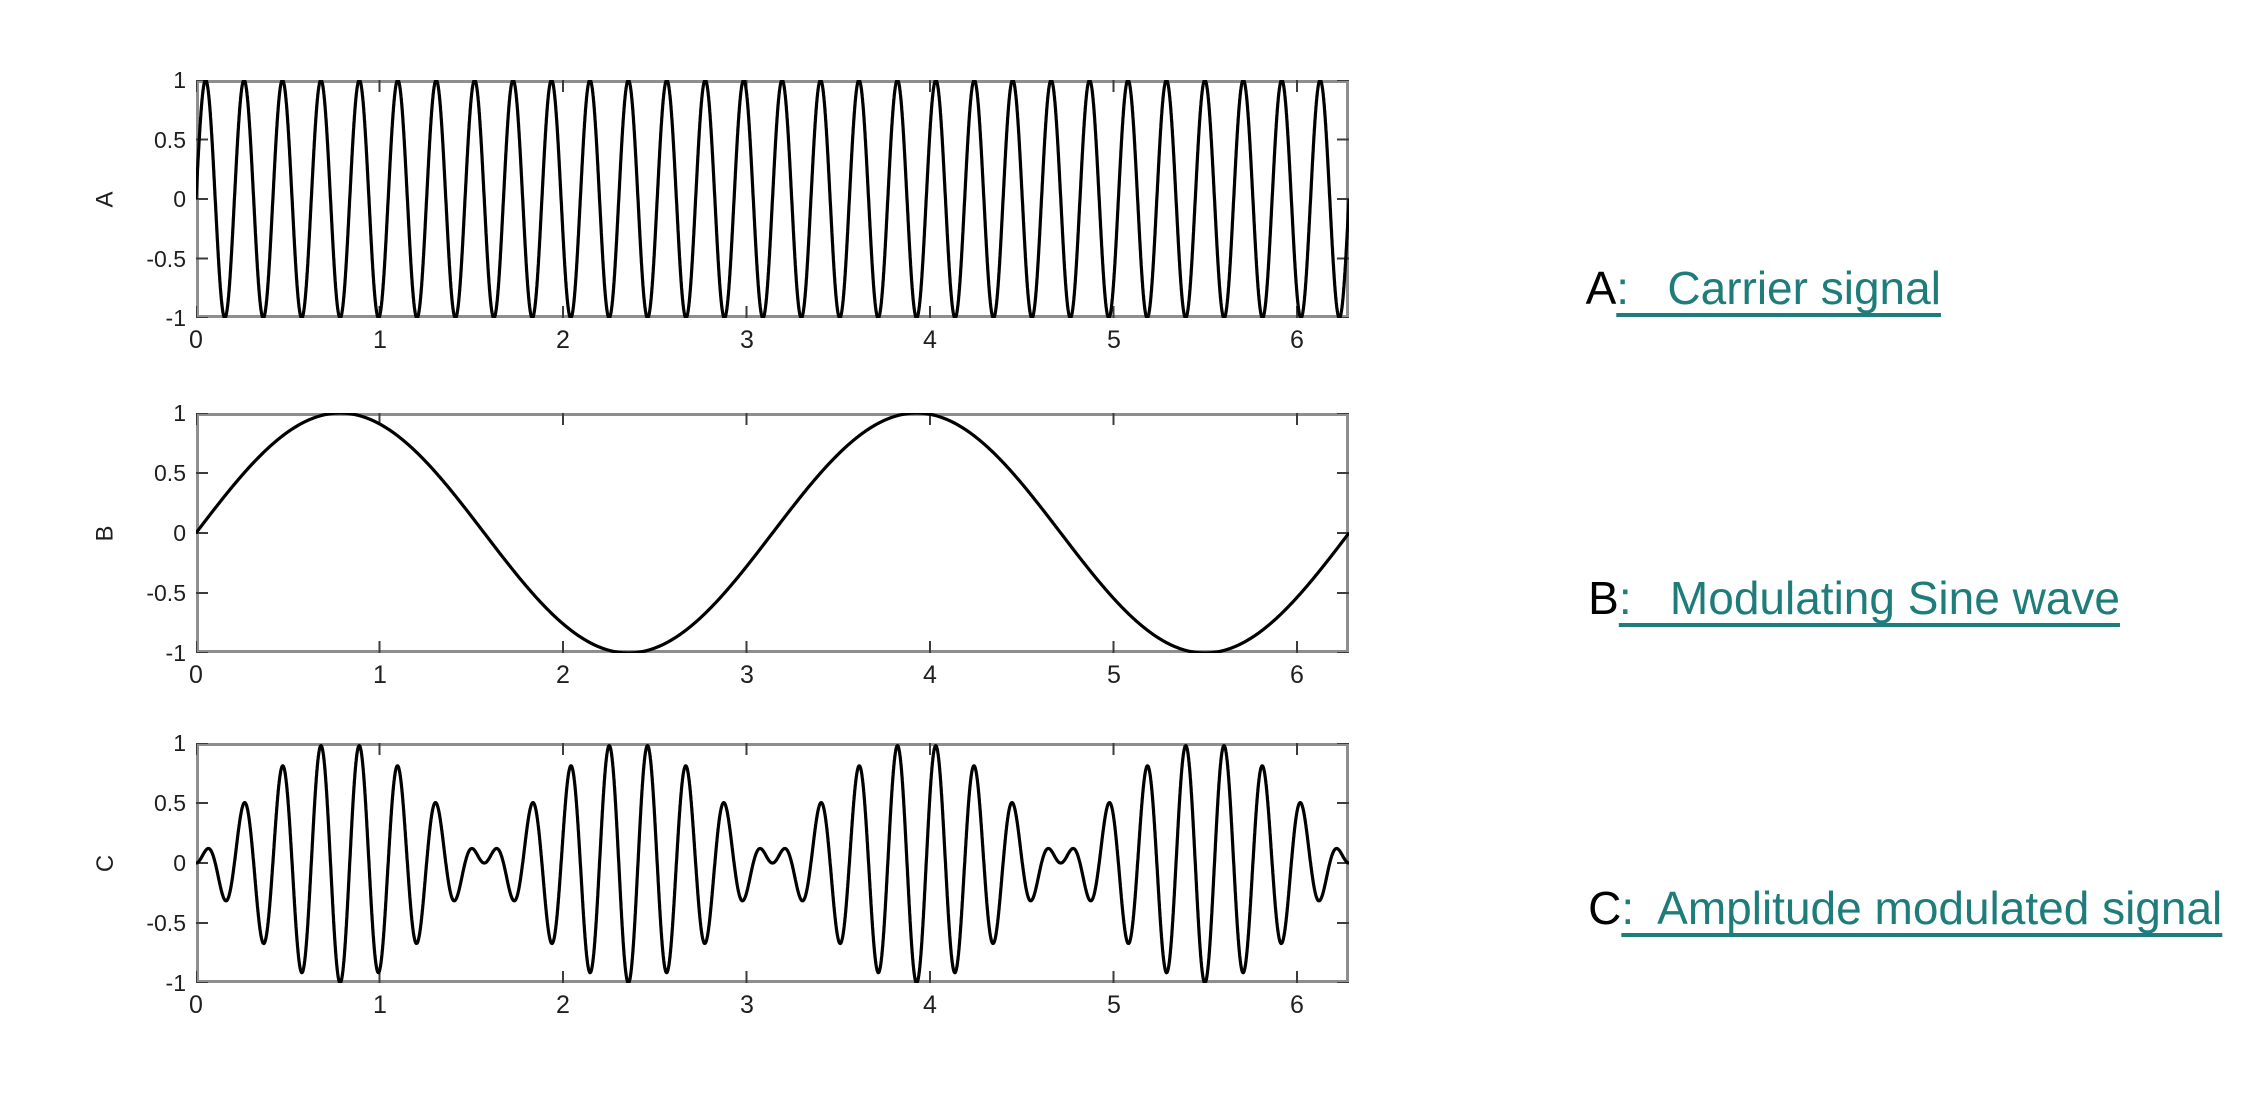  I want to click on annotation-am: C: Amplitude modulated signal, so click(1879, 909).